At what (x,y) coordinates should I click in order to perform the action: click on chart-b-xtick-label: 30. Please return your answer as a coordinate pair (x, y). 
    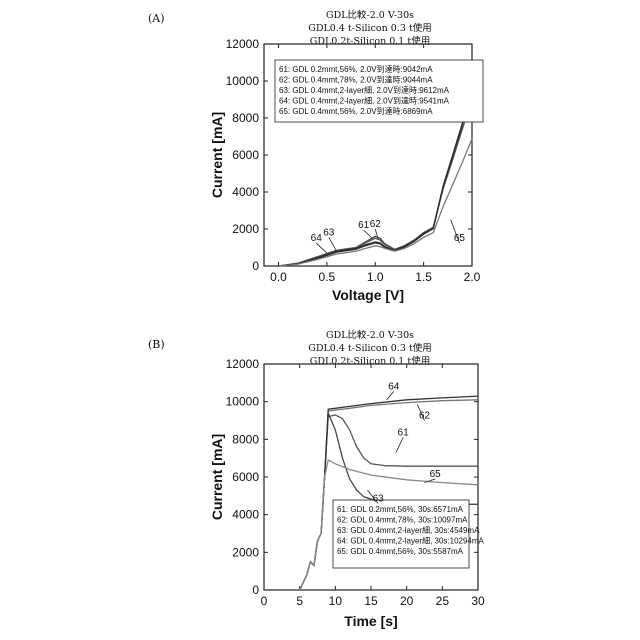
    Looking at the image, I should click on (478, 601).